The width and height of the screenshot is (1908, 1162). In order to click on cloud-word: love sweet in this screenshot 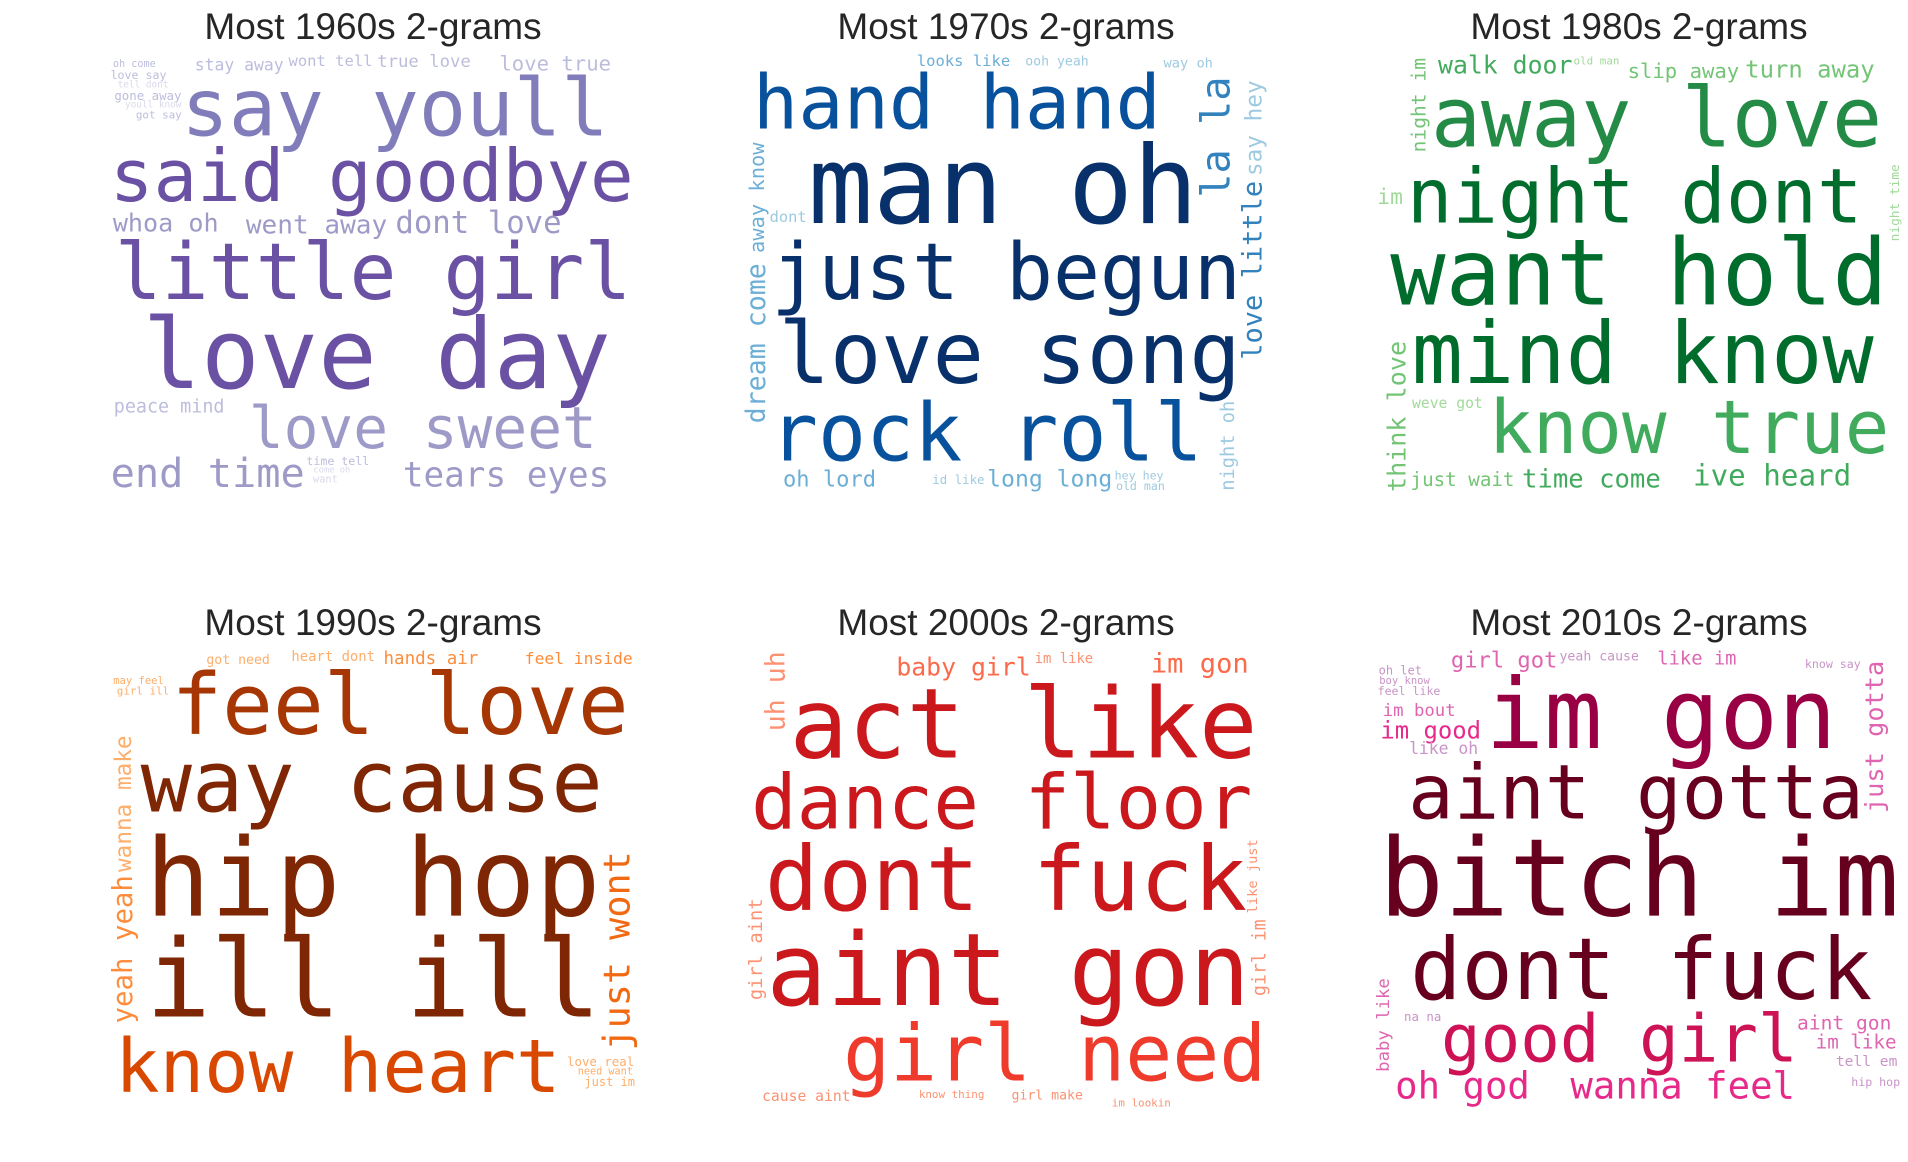, I will do `click(423, 428)`.